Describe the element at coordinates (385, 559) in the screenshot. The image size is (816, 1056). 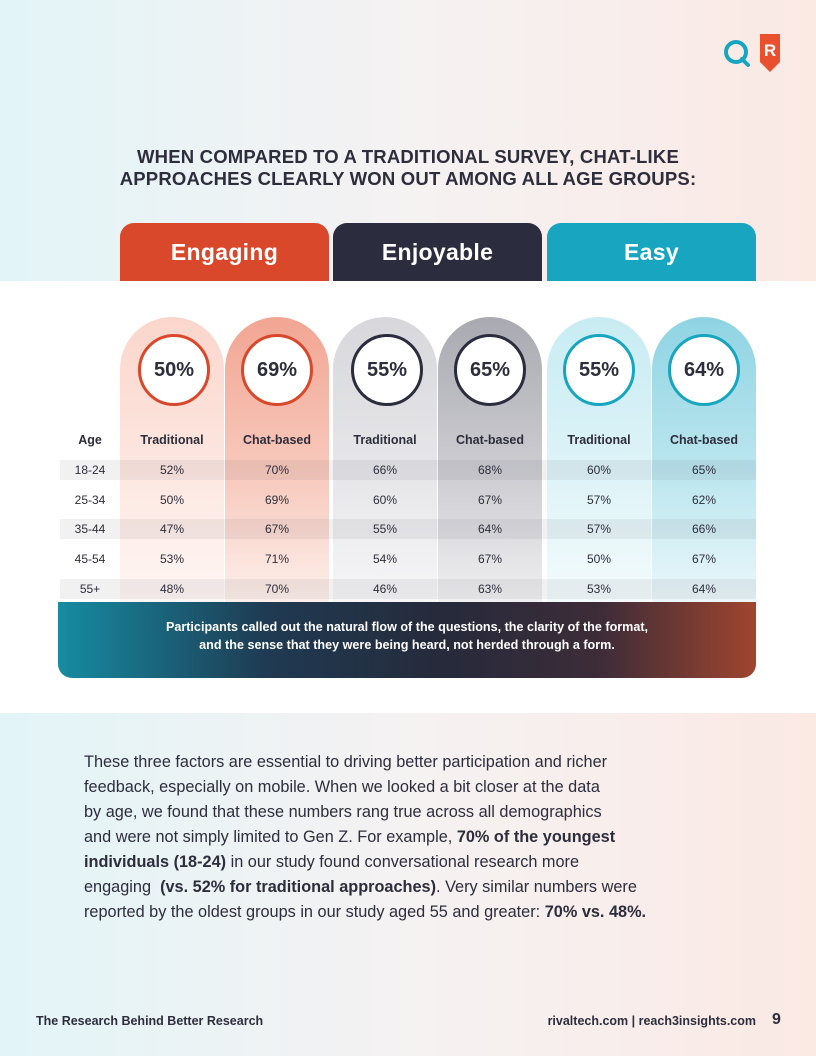
I see `value-cell: 54%` at that location.